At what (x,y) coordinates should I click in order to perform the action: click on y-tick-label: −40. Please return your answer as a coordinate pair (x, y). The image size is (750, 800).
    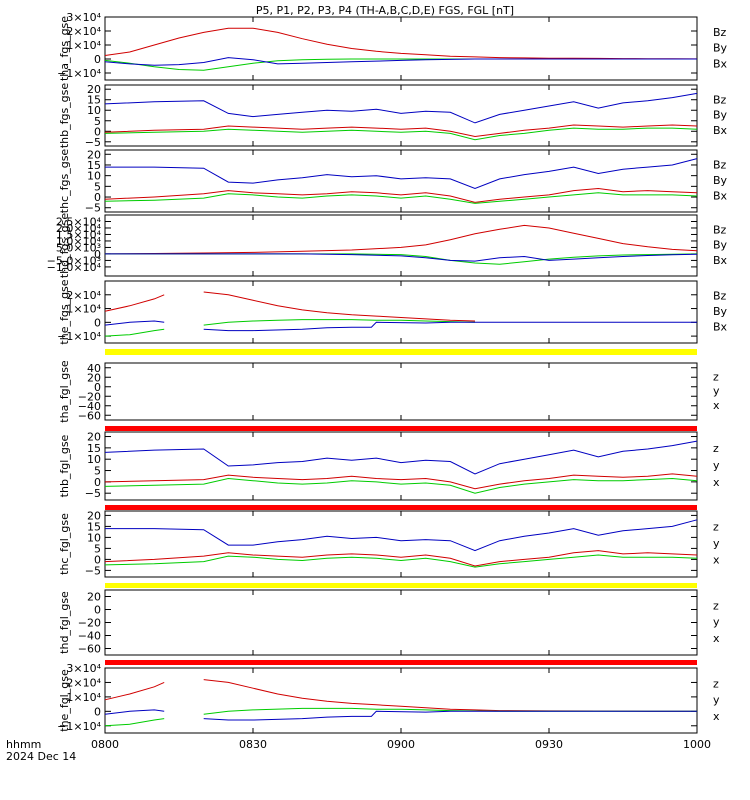
    Looking at the image, I should click on (89, 636).